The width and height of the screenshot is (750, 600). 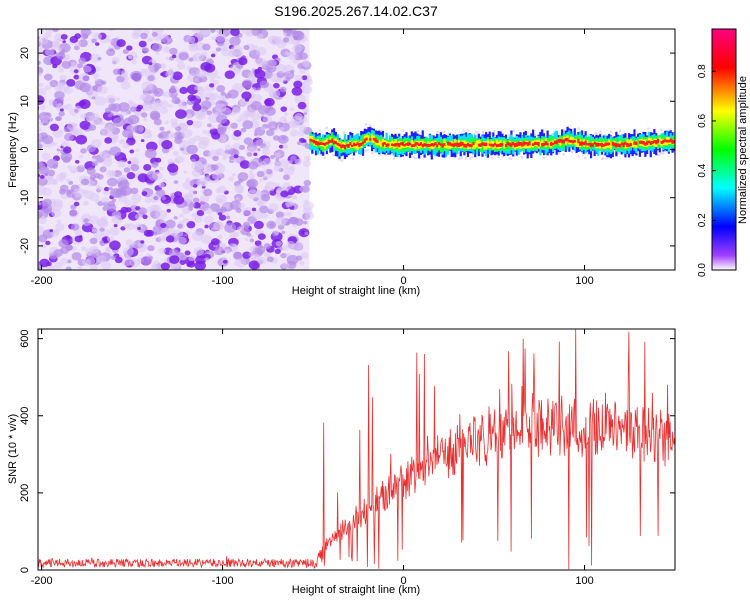 What do you see at coordinates (25, 101) in the screenshot?
I see `spectrogram-y-tick-label: 10` at bounding box center [25, 101].